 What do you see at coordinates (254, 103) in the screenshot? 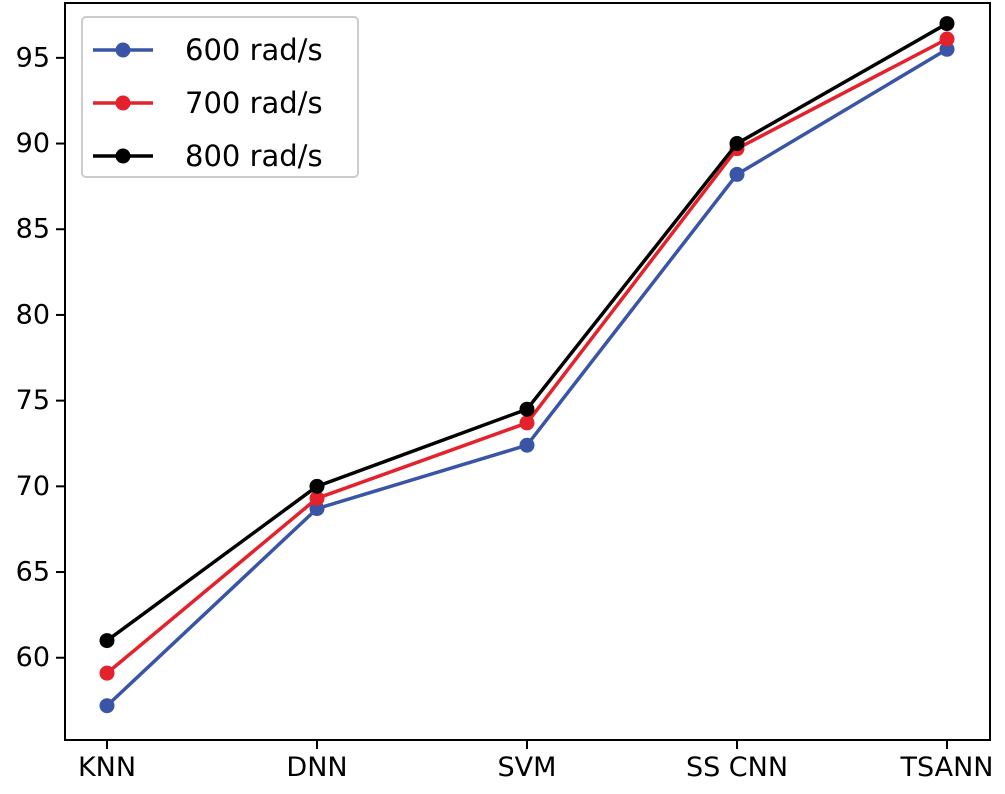
I see `legend-label-700: 700 rad/s` at bounding box center [254, 103].